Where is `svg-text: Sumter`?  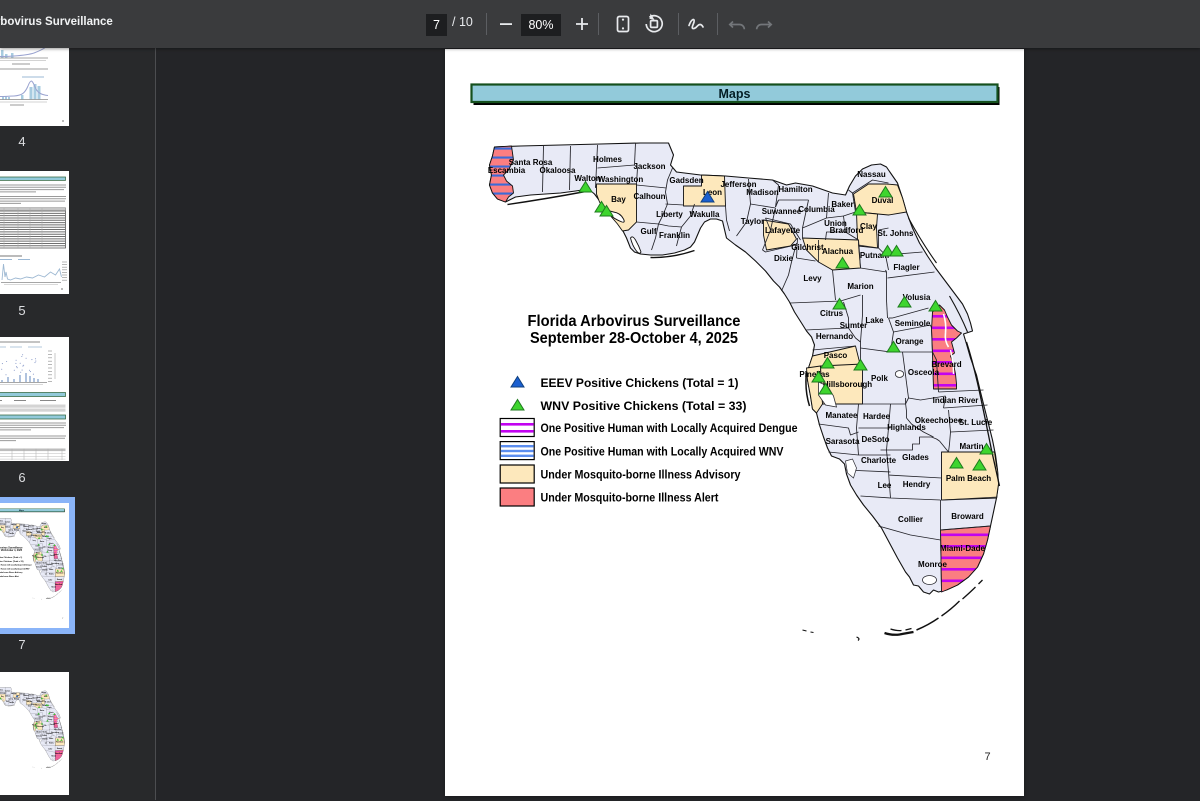
svg-text: Sumter is located at coordinates (853, 325).